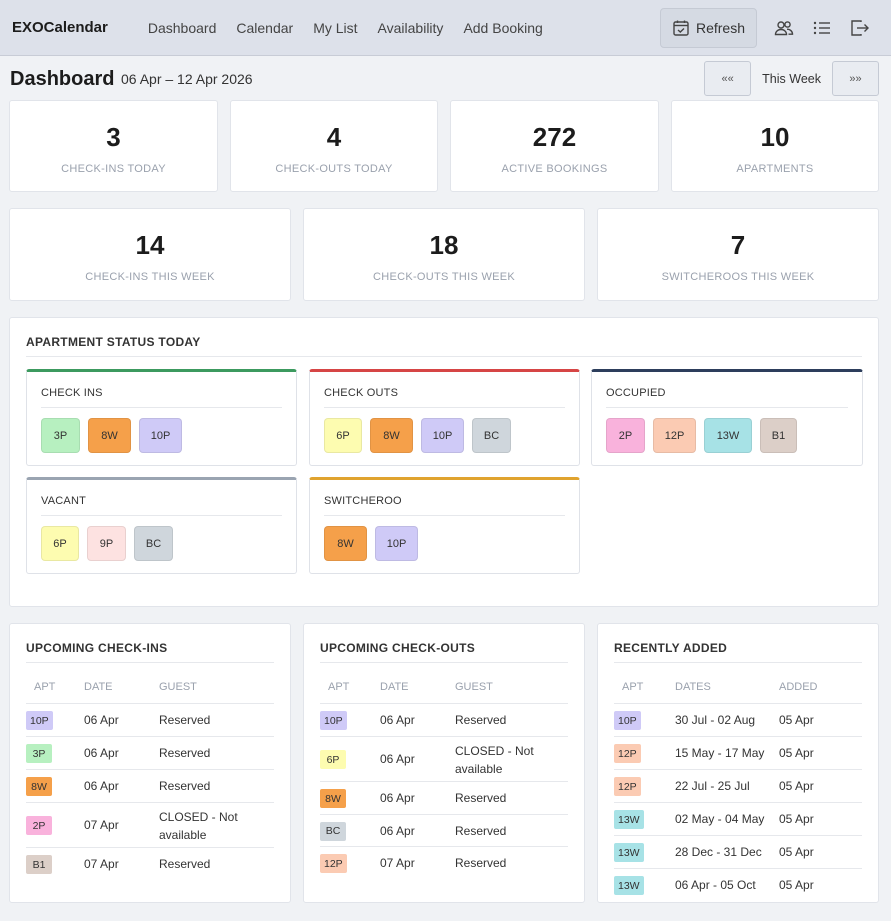 The height and width of the screenshot is (921, 891). What do you see at coordinates (444, 862) in the screenshot?
I see `table-row: 12P 07 Apr Reserved` at bounding box center [444, 862].